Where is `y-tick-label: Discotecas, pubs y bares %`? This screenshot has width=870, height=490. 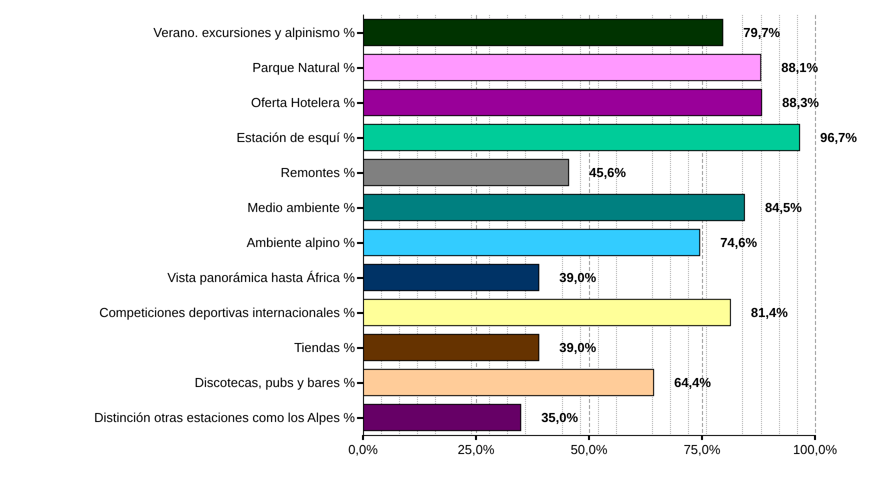 y-tick-label: Discotecas, pubs y bares % is located at coordinates (275, 382).